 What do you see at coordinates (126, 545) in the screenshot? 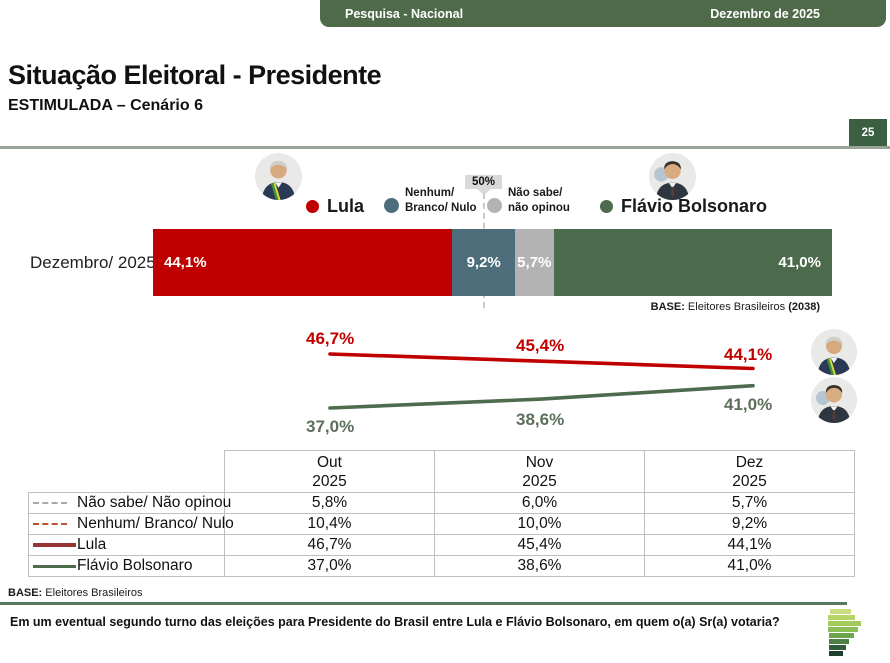
I see `row-label-cell: Lula` at bounding box center [126, 545].